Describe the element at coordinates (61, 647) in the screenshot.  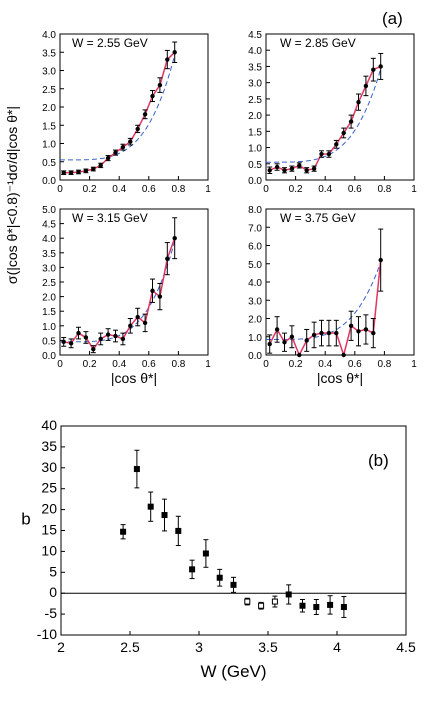
I see `x-tick-label: 2` at that location.